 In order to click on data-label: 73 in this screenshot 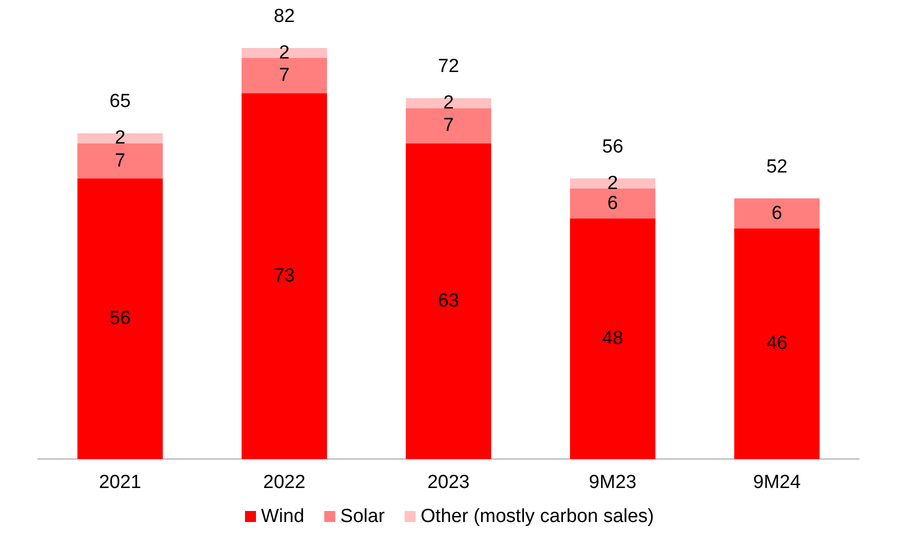, I will do `click(284, 276)`.